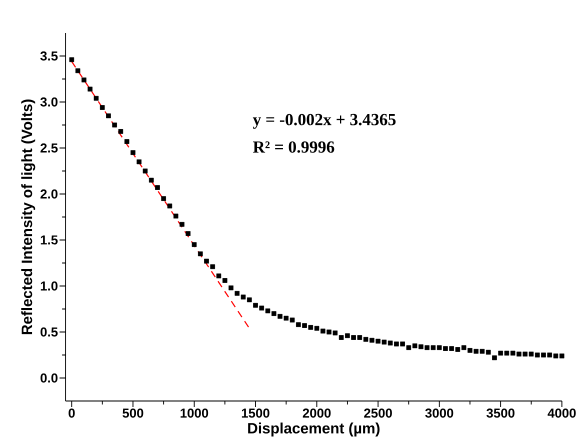 The image size is (585, 438). Describe the element at coordinates (49, 194) in the screenshot. I see `y-tick-label: 2.0` at that location.